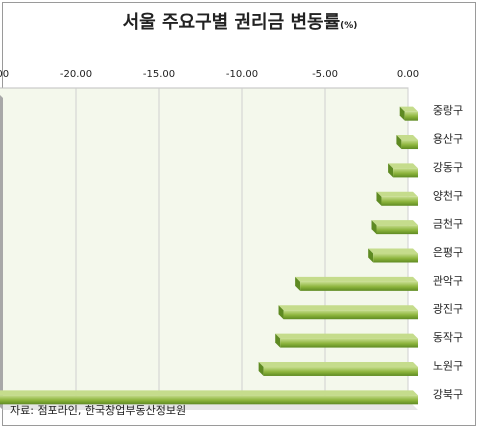  I want to click on category-label: 관악구, so click(448, 280).